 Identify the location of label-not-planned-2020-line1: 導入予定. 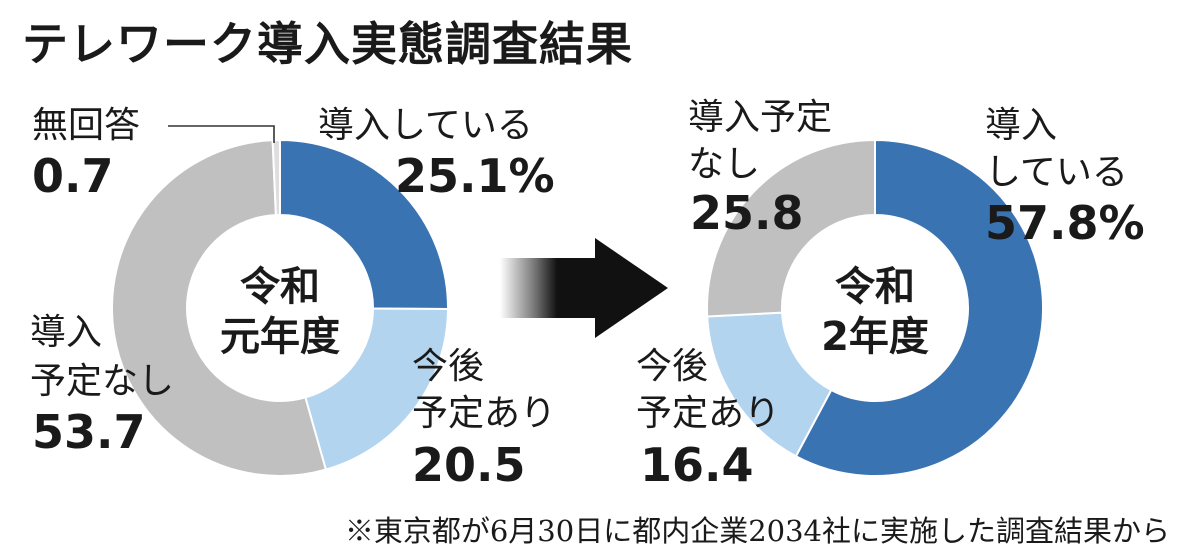
(760, 117).